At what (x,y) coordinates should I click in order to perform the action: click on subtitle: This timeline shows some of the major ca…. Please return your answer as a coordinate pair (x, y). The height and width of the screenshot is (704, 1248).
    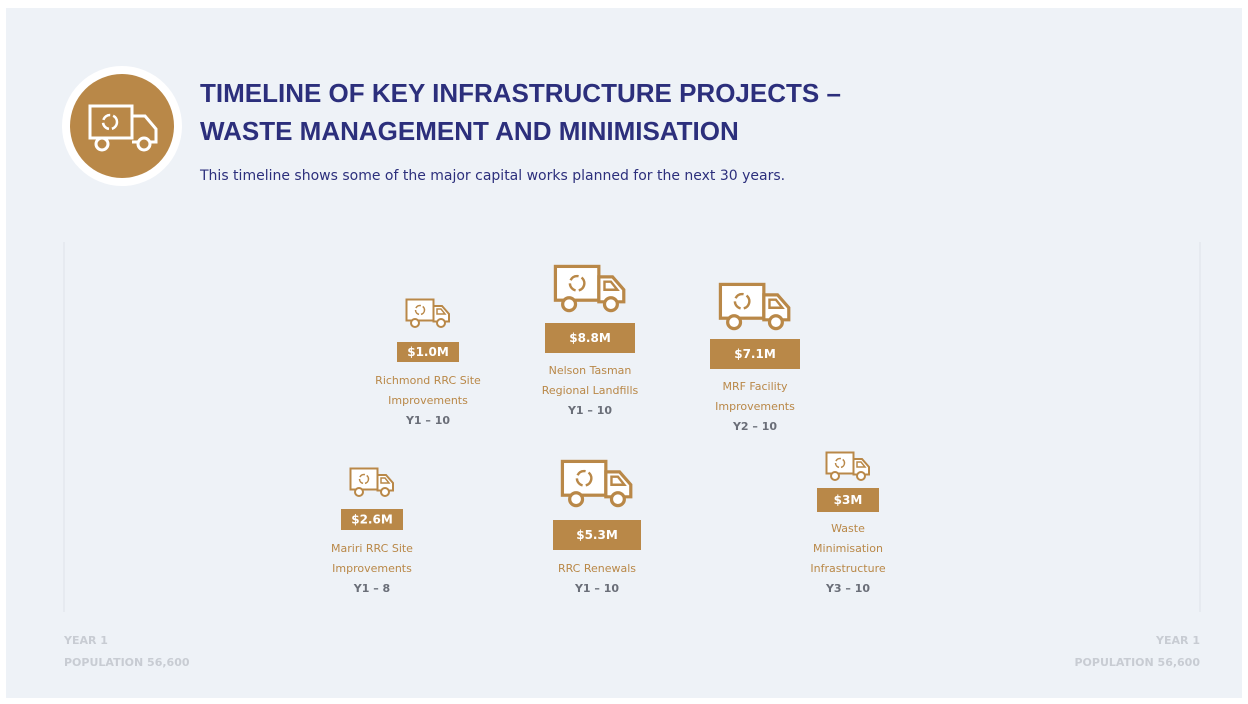
    Looking at the image, I should click on (492, 176).